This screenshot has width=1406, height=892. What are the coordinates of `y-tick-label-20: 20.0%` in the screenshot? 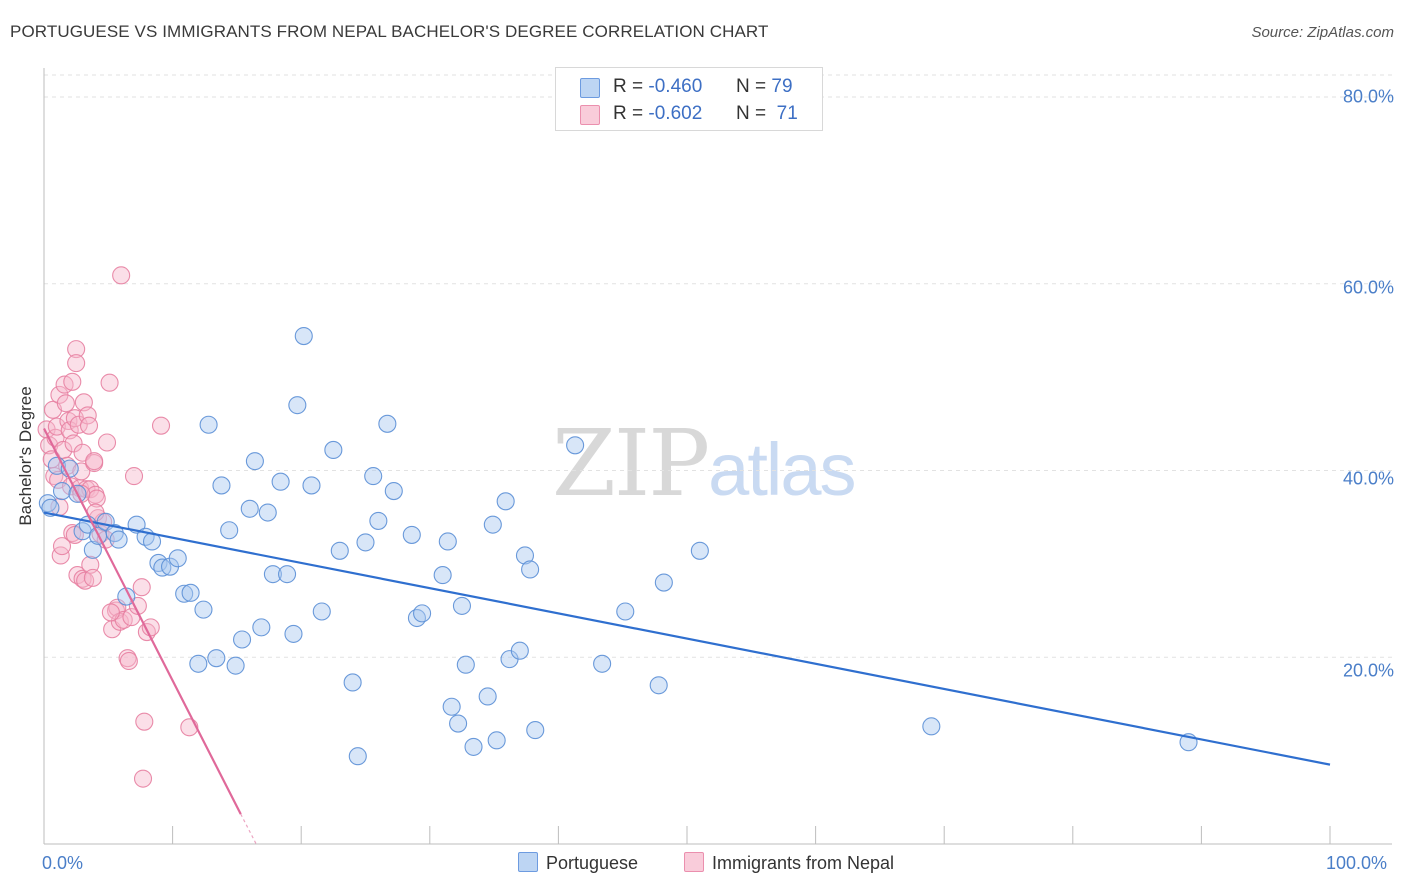 It's located at (1368, 670).